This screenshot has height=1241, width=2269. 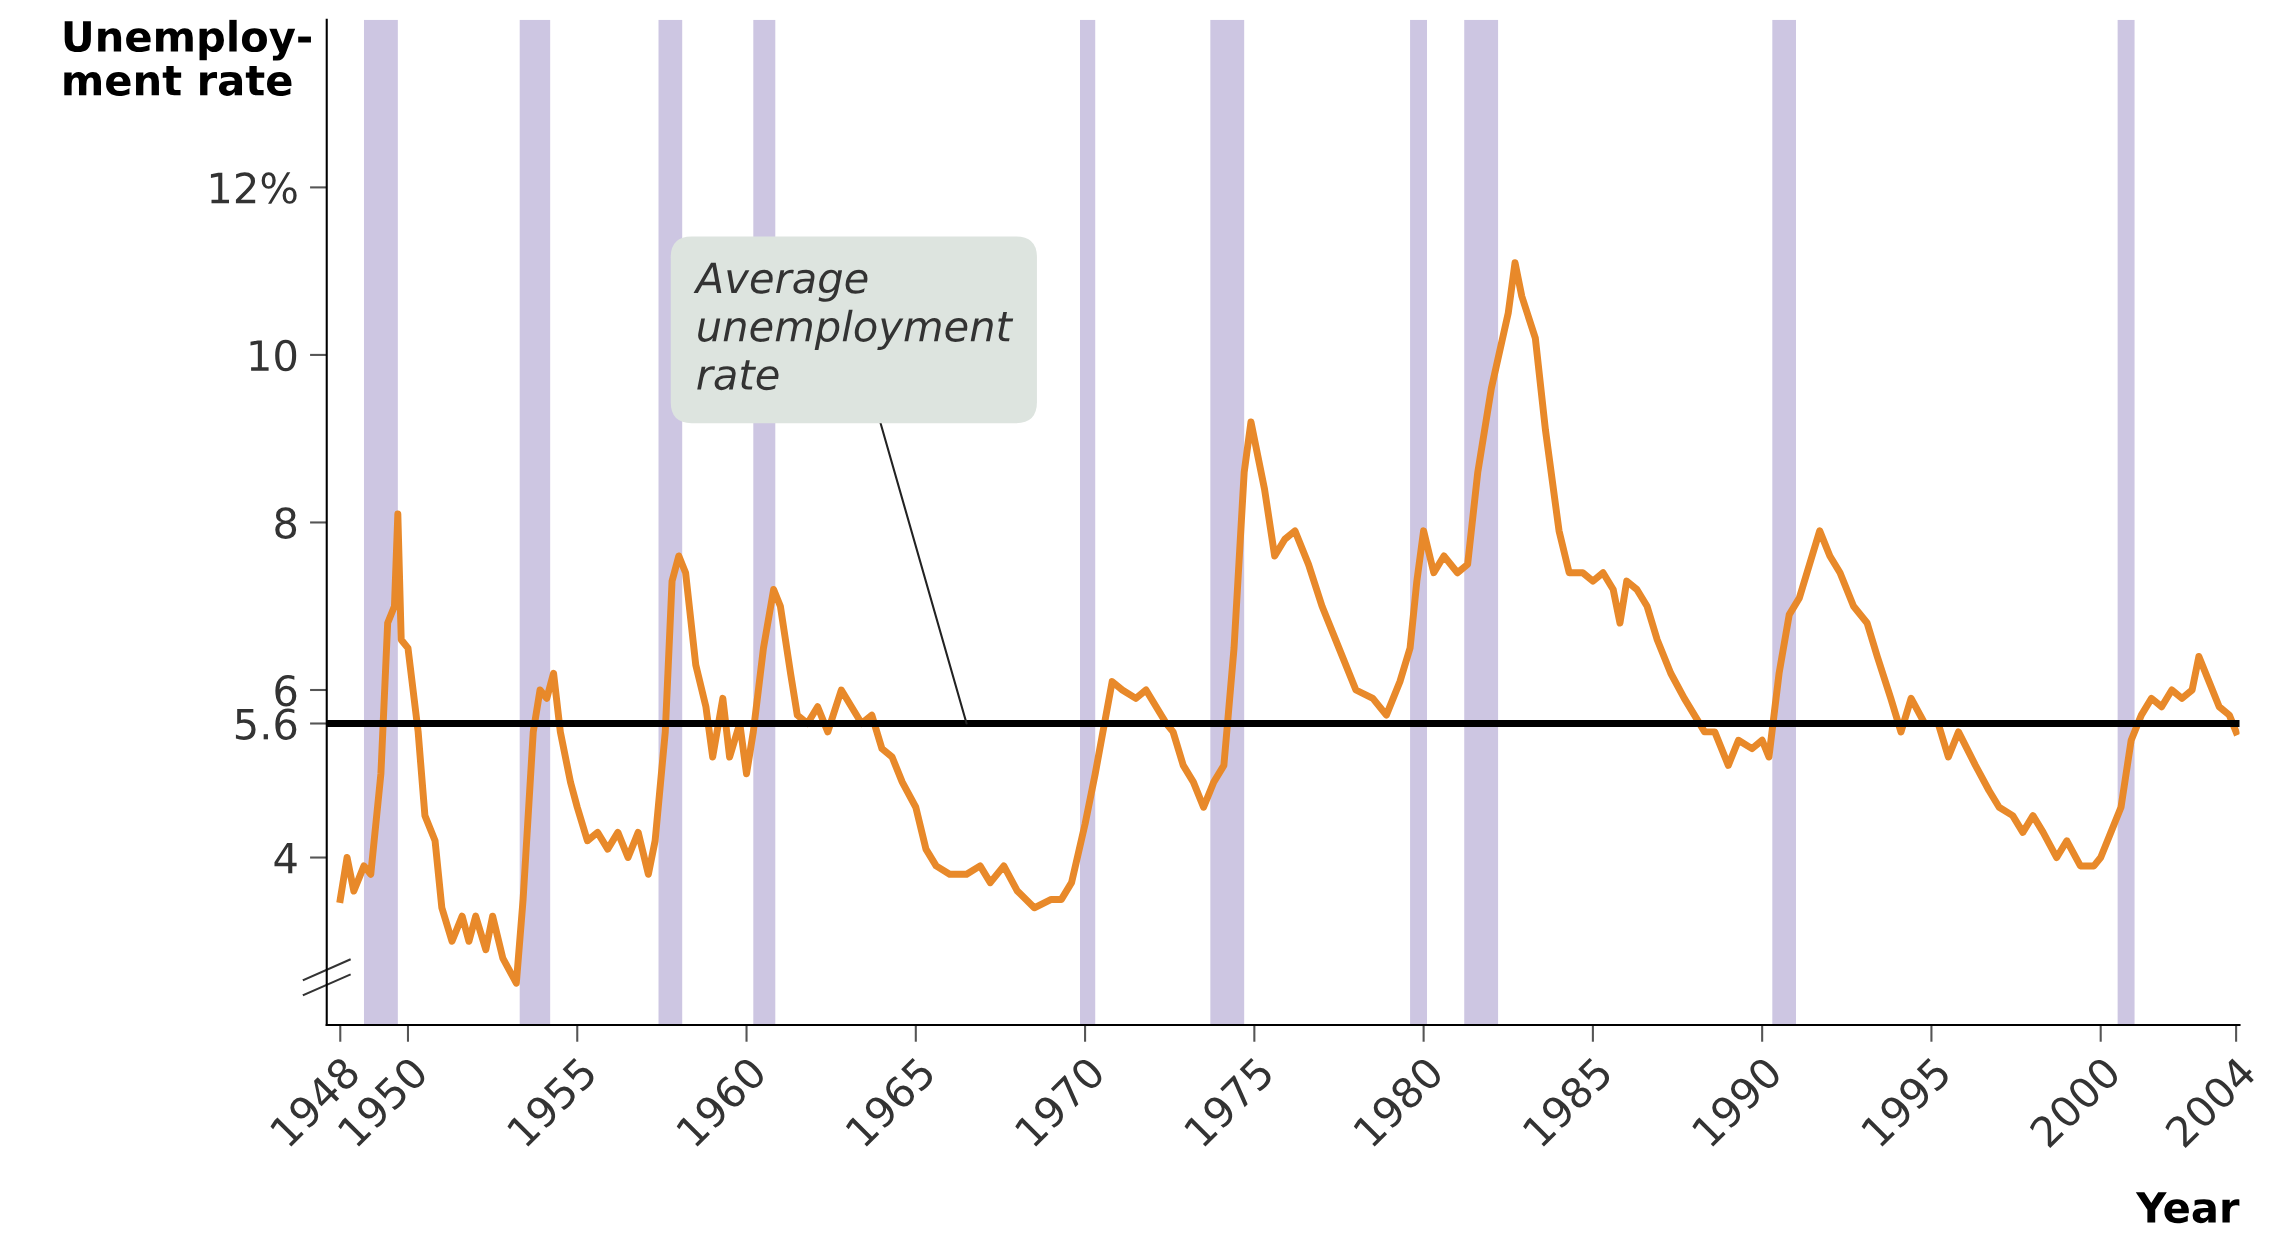 What do you see at coordinates (285, 858) in the screenshot?
I see `y-tick-label: 4` at bounding box center [285, 858].